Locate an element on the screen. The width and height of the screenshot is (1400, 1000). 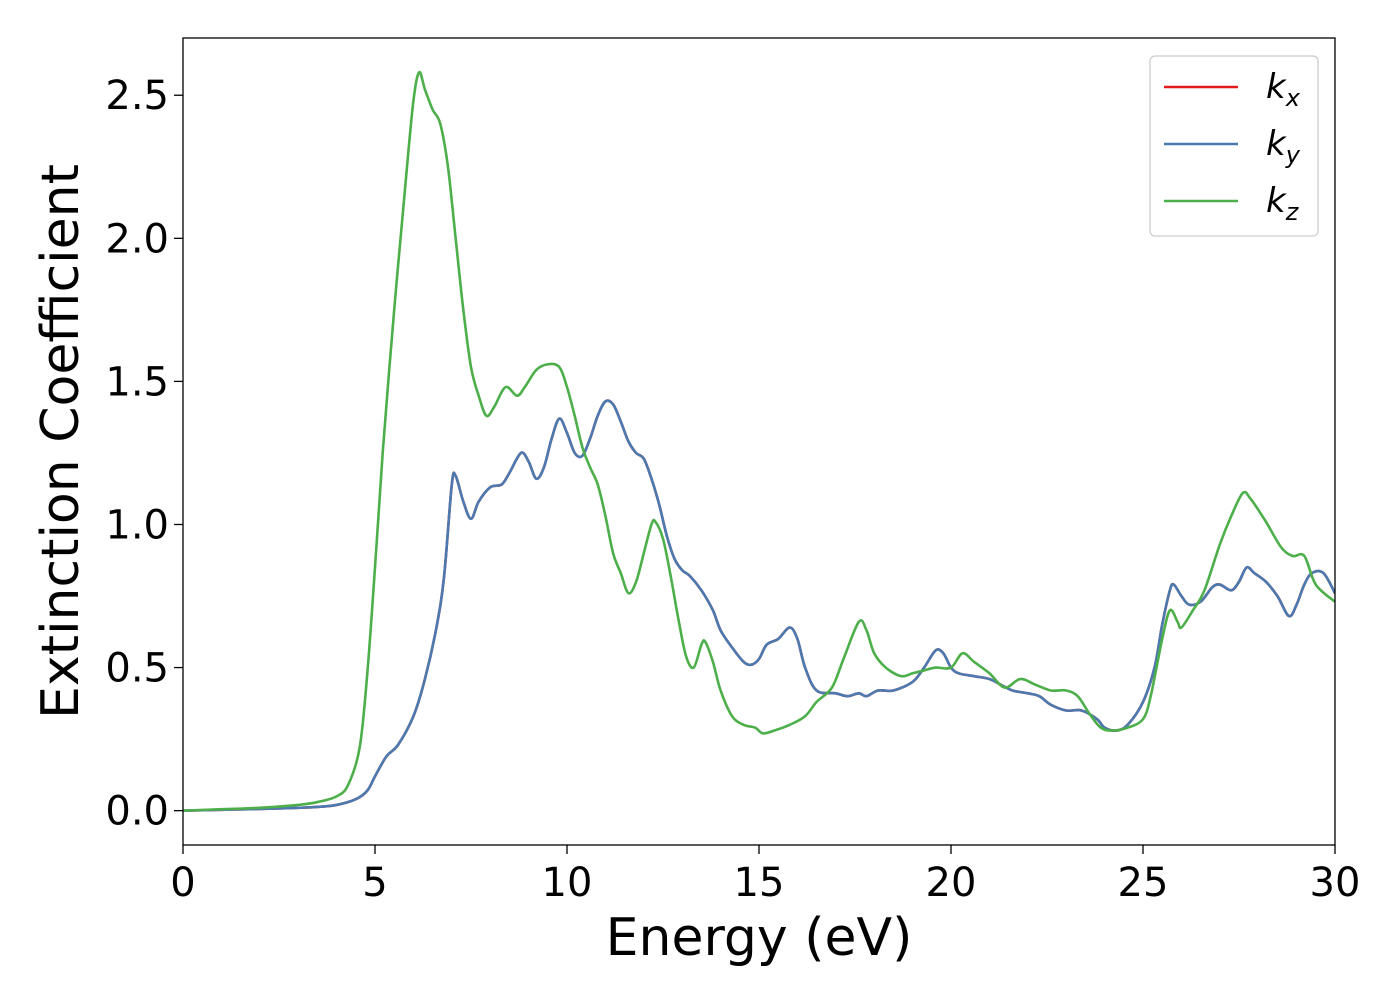
y-tick-label: 1.5 is located at coordinates (137, 382).